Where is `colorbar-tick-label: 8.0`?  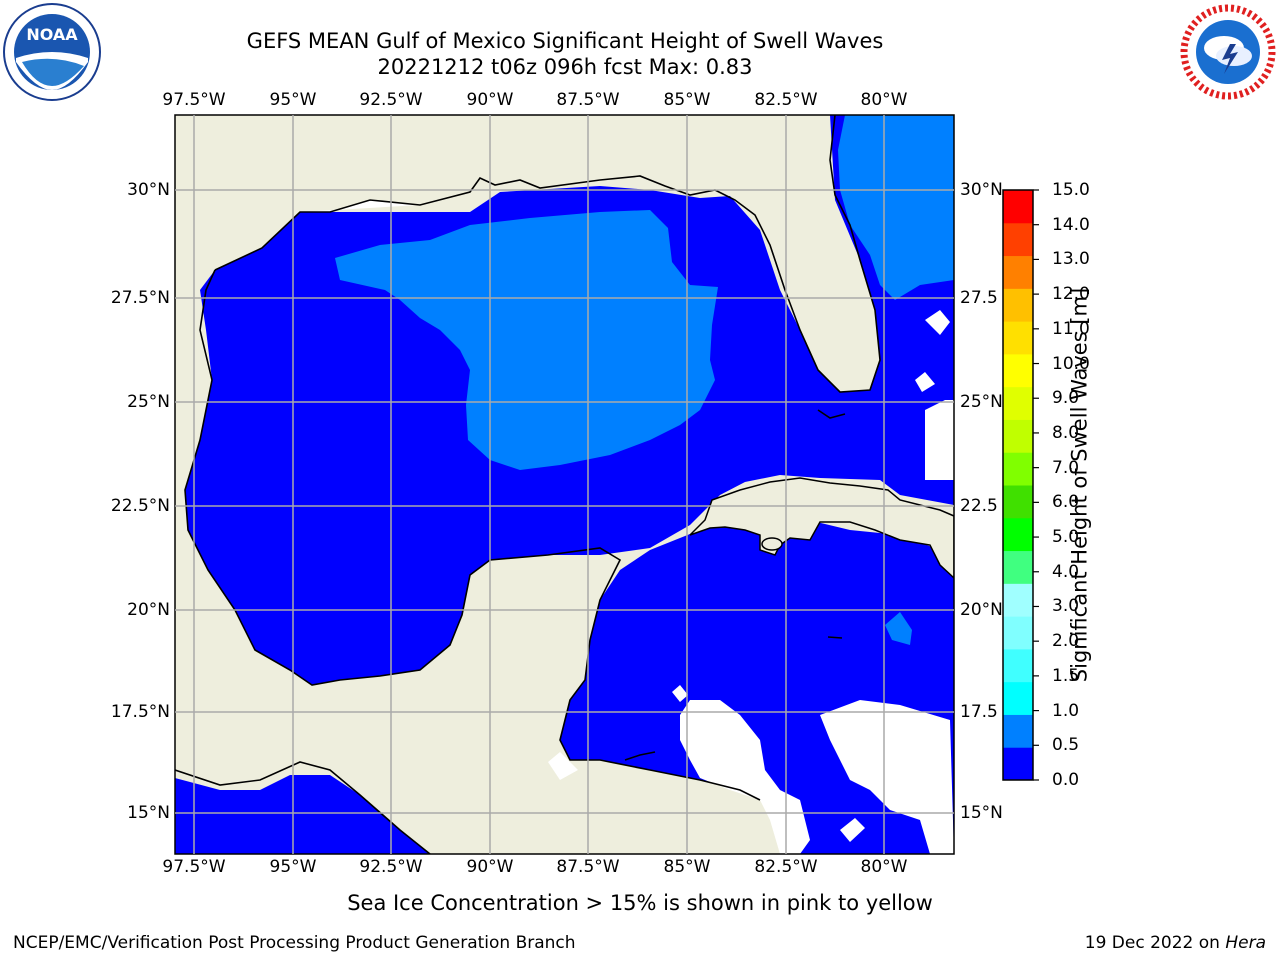
colorbar-tick-label: 8.0 is located at coordinates (1066, 432).